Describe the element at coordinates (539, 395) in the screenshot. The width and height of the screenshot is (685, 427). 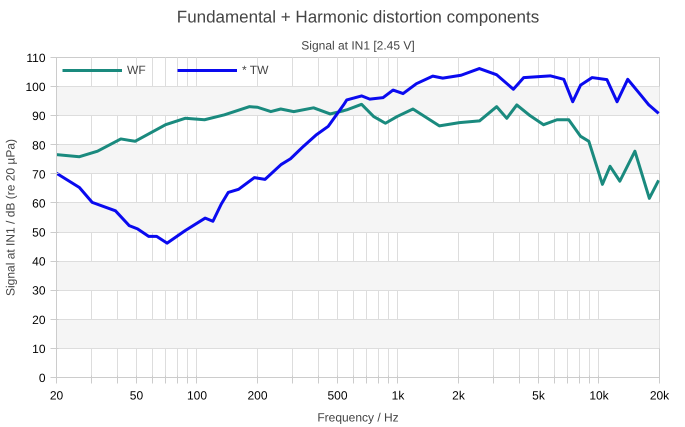
I see `x-tick-label: 5k` at that location.